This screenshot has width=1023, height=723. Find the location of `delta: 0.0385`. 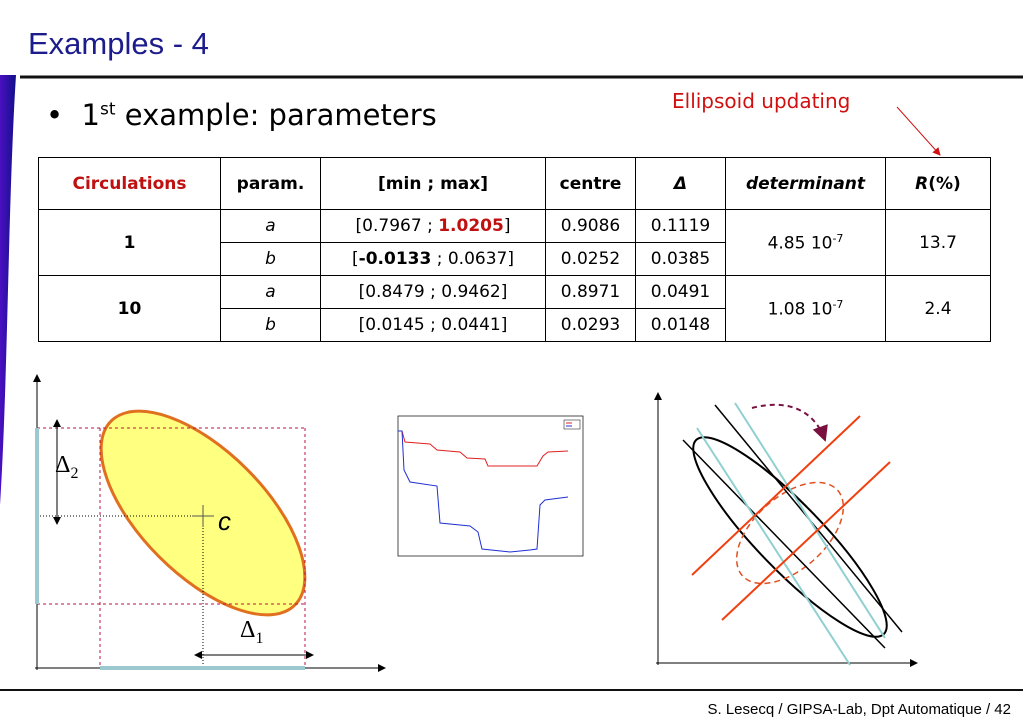

delta: 0.0385 is located at coordinates (680, 259).